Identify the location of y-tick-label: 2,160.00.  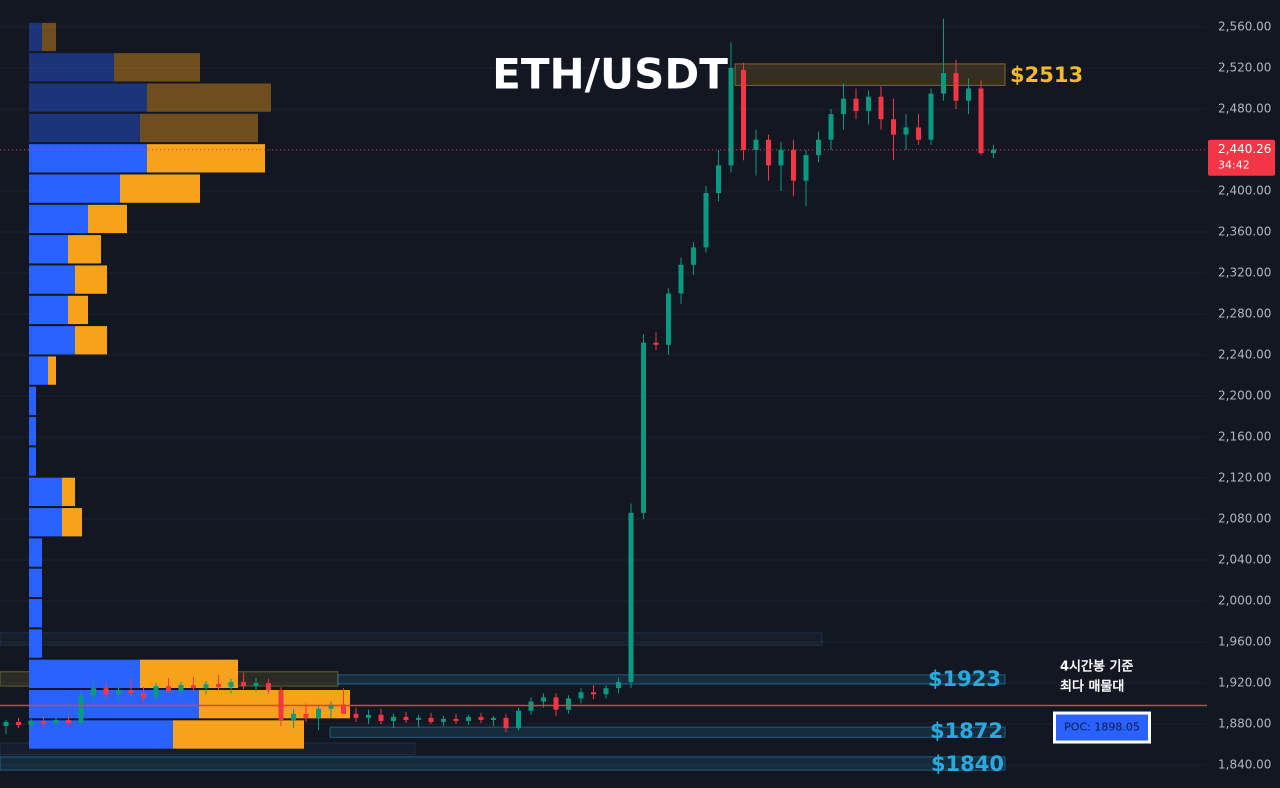
(1244, 437).